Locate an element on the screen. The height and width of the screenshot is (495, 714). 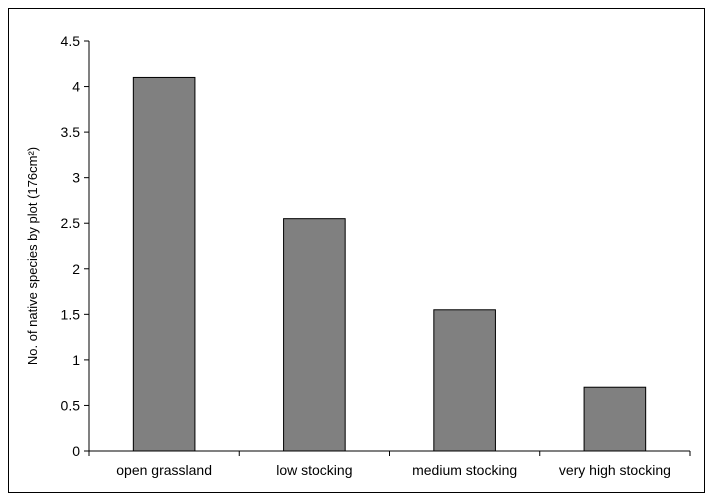
y-tick-label: 2.5 is located at coordinates (71, 223).